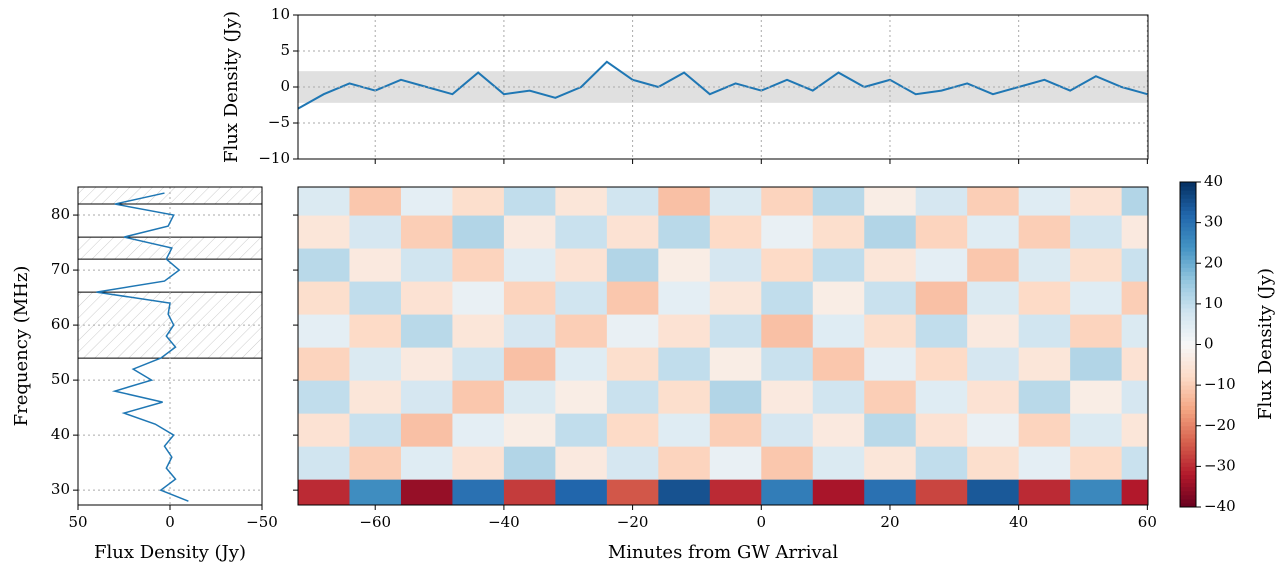  What do you see at coordinates (60, 269) in the screenshot?
I see `y-tick-label: 70` at bounding box center [60, 269].